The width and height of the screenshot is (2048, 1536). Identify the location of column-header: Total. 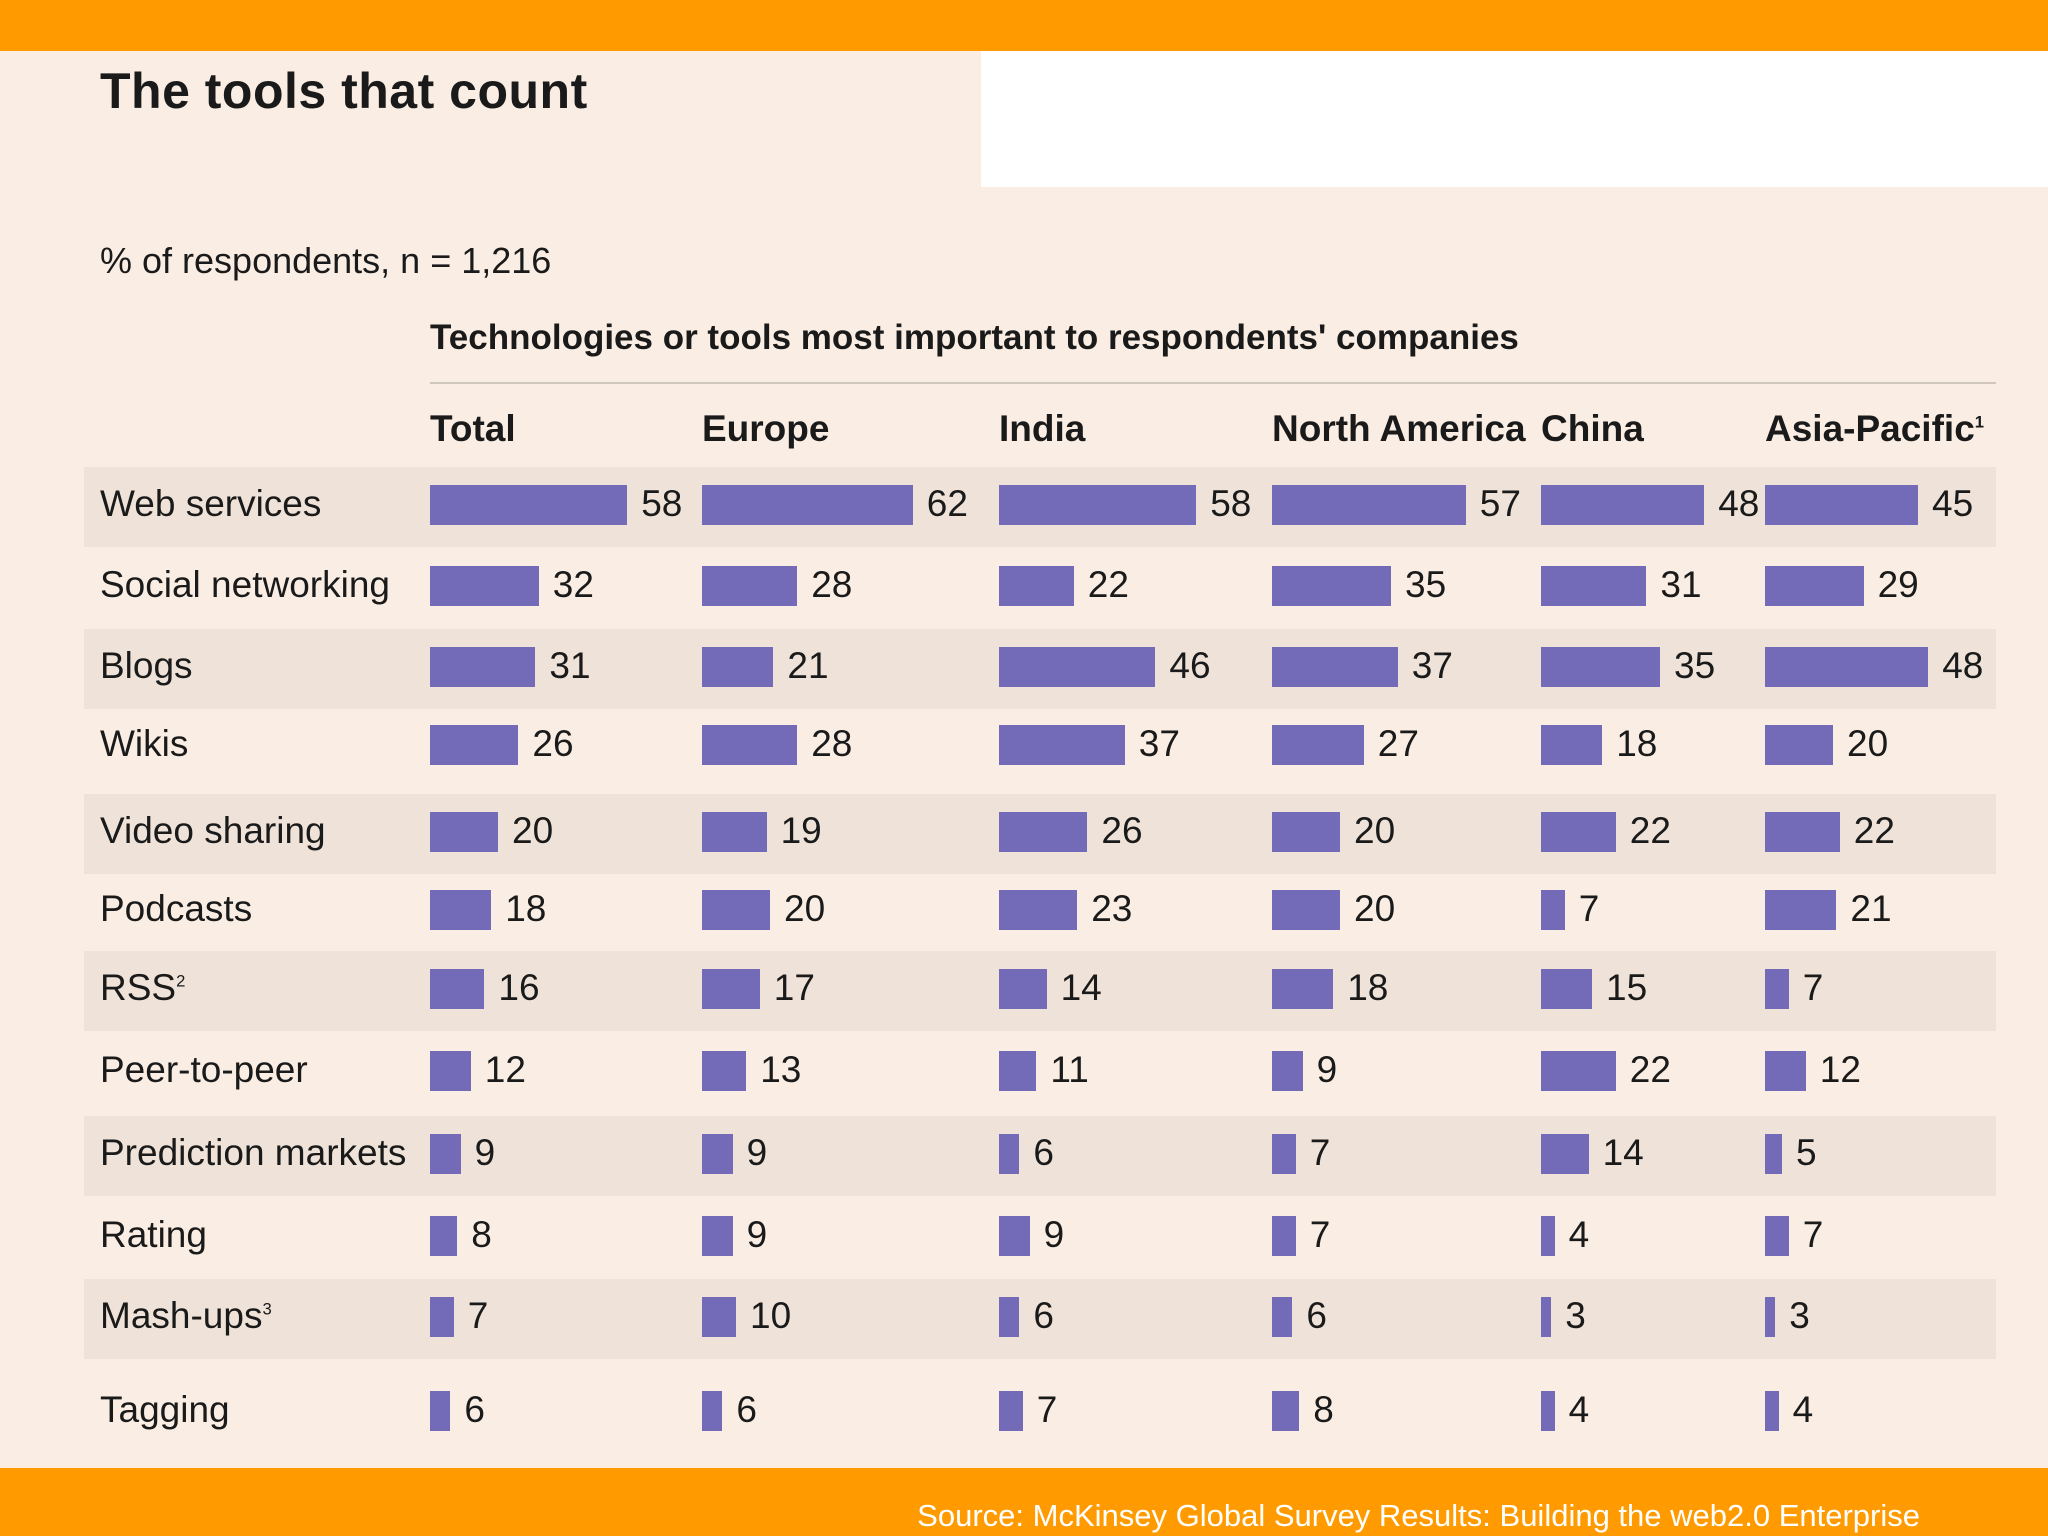
(473, 428).